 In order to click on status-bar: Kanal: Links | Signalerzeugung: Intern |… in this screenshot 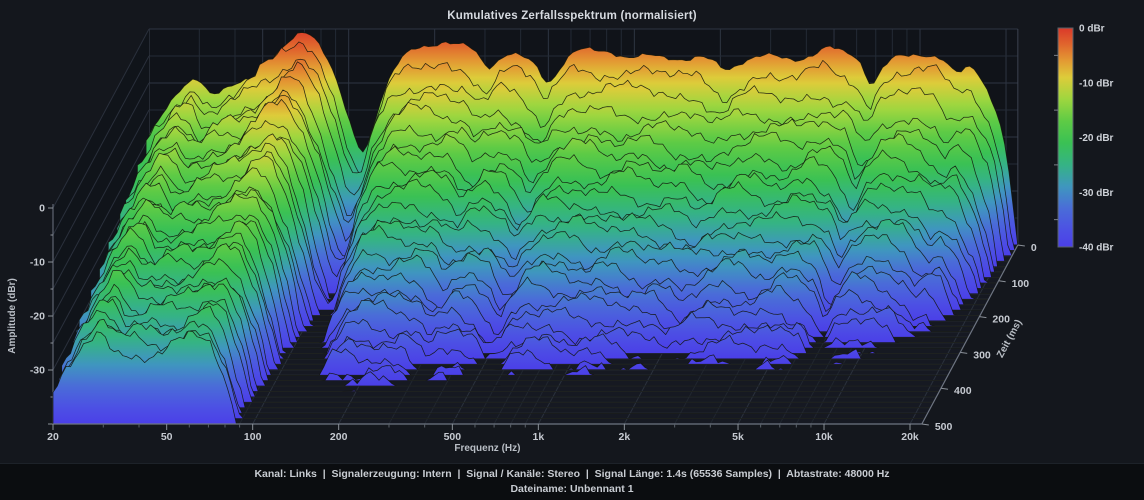, I will do `click(572, 481)`.